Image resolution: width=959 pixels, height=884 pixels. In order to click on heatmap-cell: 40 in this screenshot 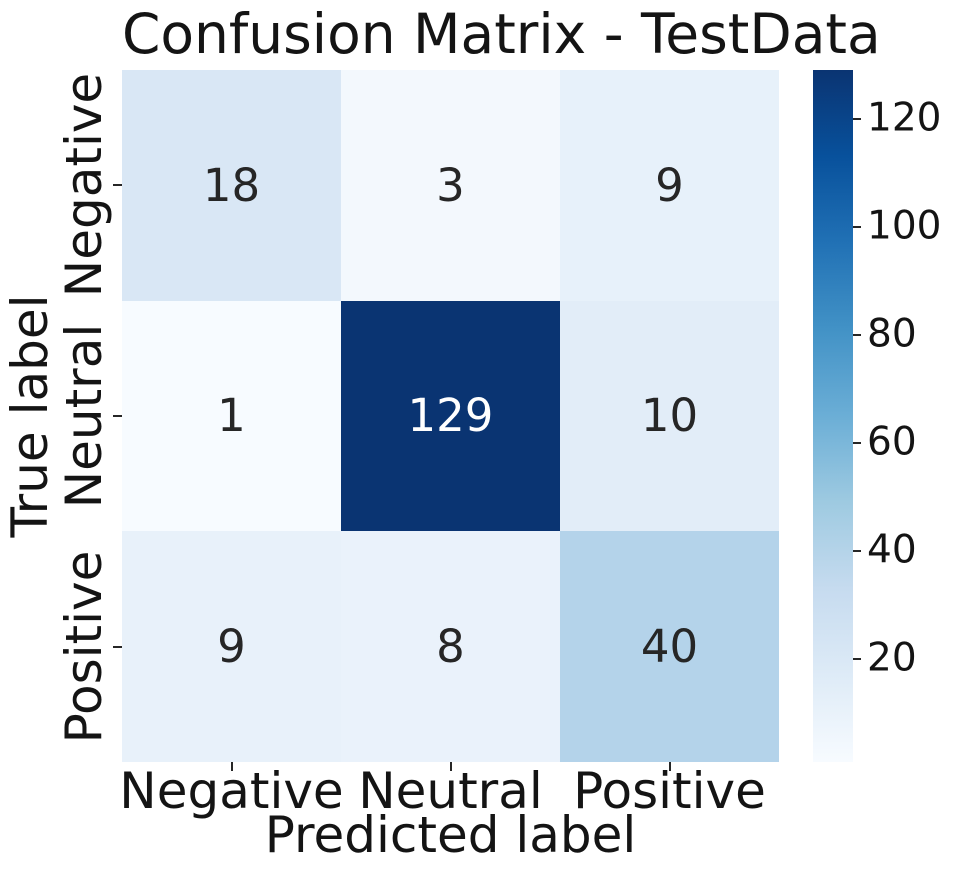, I will do `click(669, 646)`.